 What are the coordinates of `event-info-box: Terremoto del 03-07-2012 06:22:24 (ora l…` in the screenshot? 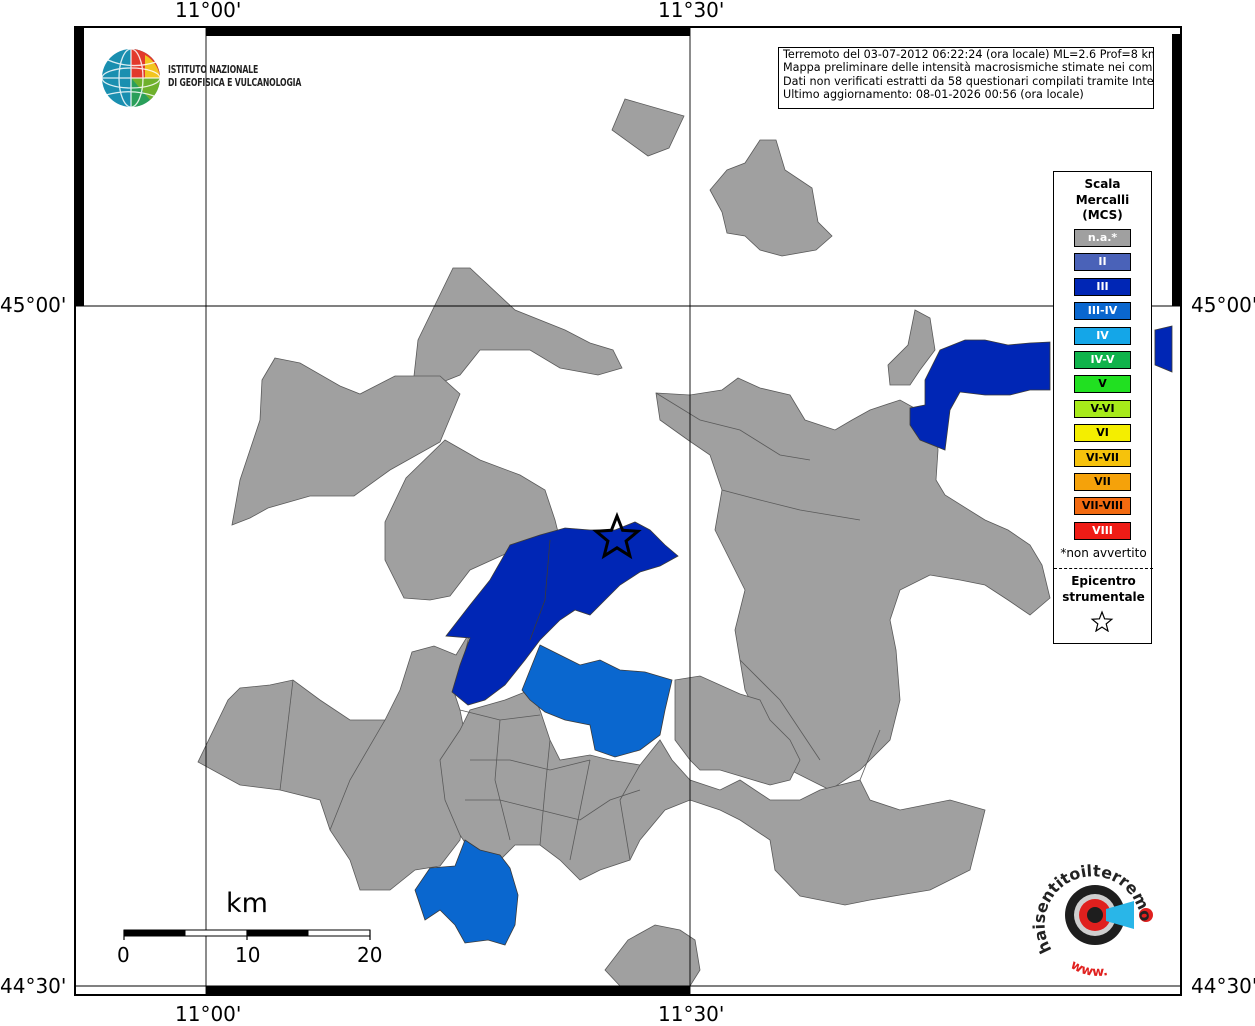 It's located at (966, 78).